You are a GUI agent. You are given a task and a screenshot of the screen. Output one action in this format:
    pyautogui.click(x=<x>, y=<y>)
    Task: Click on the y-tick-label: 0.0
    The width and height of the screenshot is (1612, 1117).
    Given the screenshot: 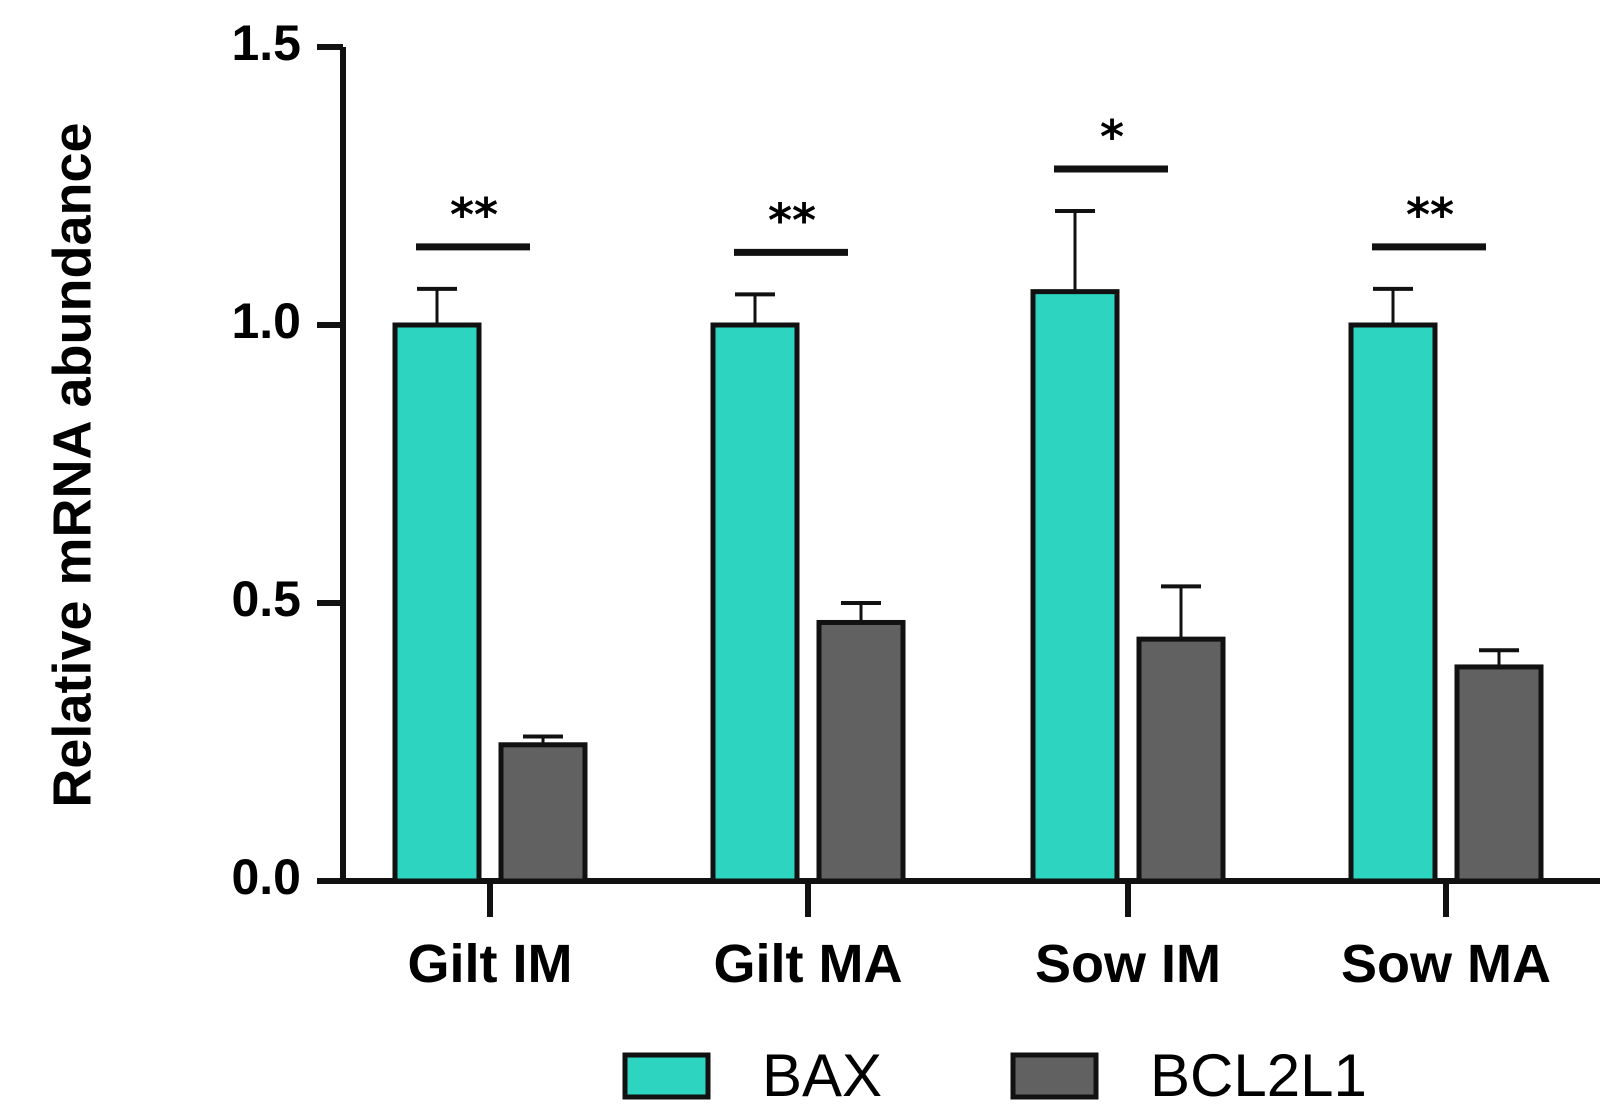 What is the action you would take?
    pyautogui.click(x=266, y=877)
    